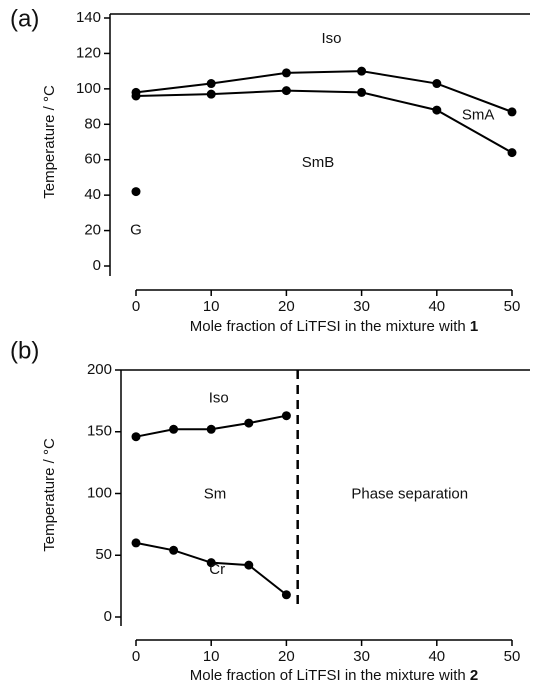  Describe the element at coordinates (318, 162) in the screenshot. I see `phase-label: SmB` at that location.